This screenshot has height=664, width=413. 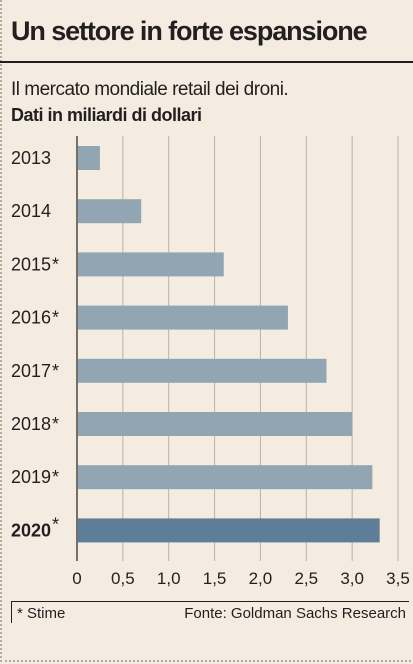 What do you see at coordinates (189, 31) in the screenshot?
I see `chart-title: Un settore in forte espansione` at bounding box center [189, 31].